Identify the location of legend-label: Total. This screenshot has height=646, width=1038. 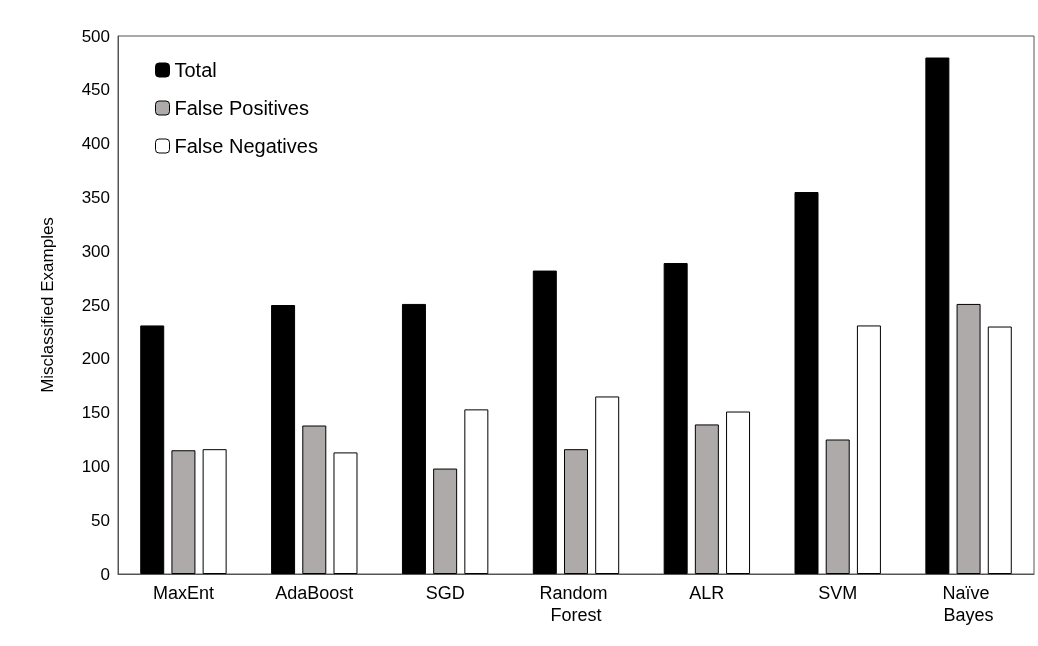
(195, 70).